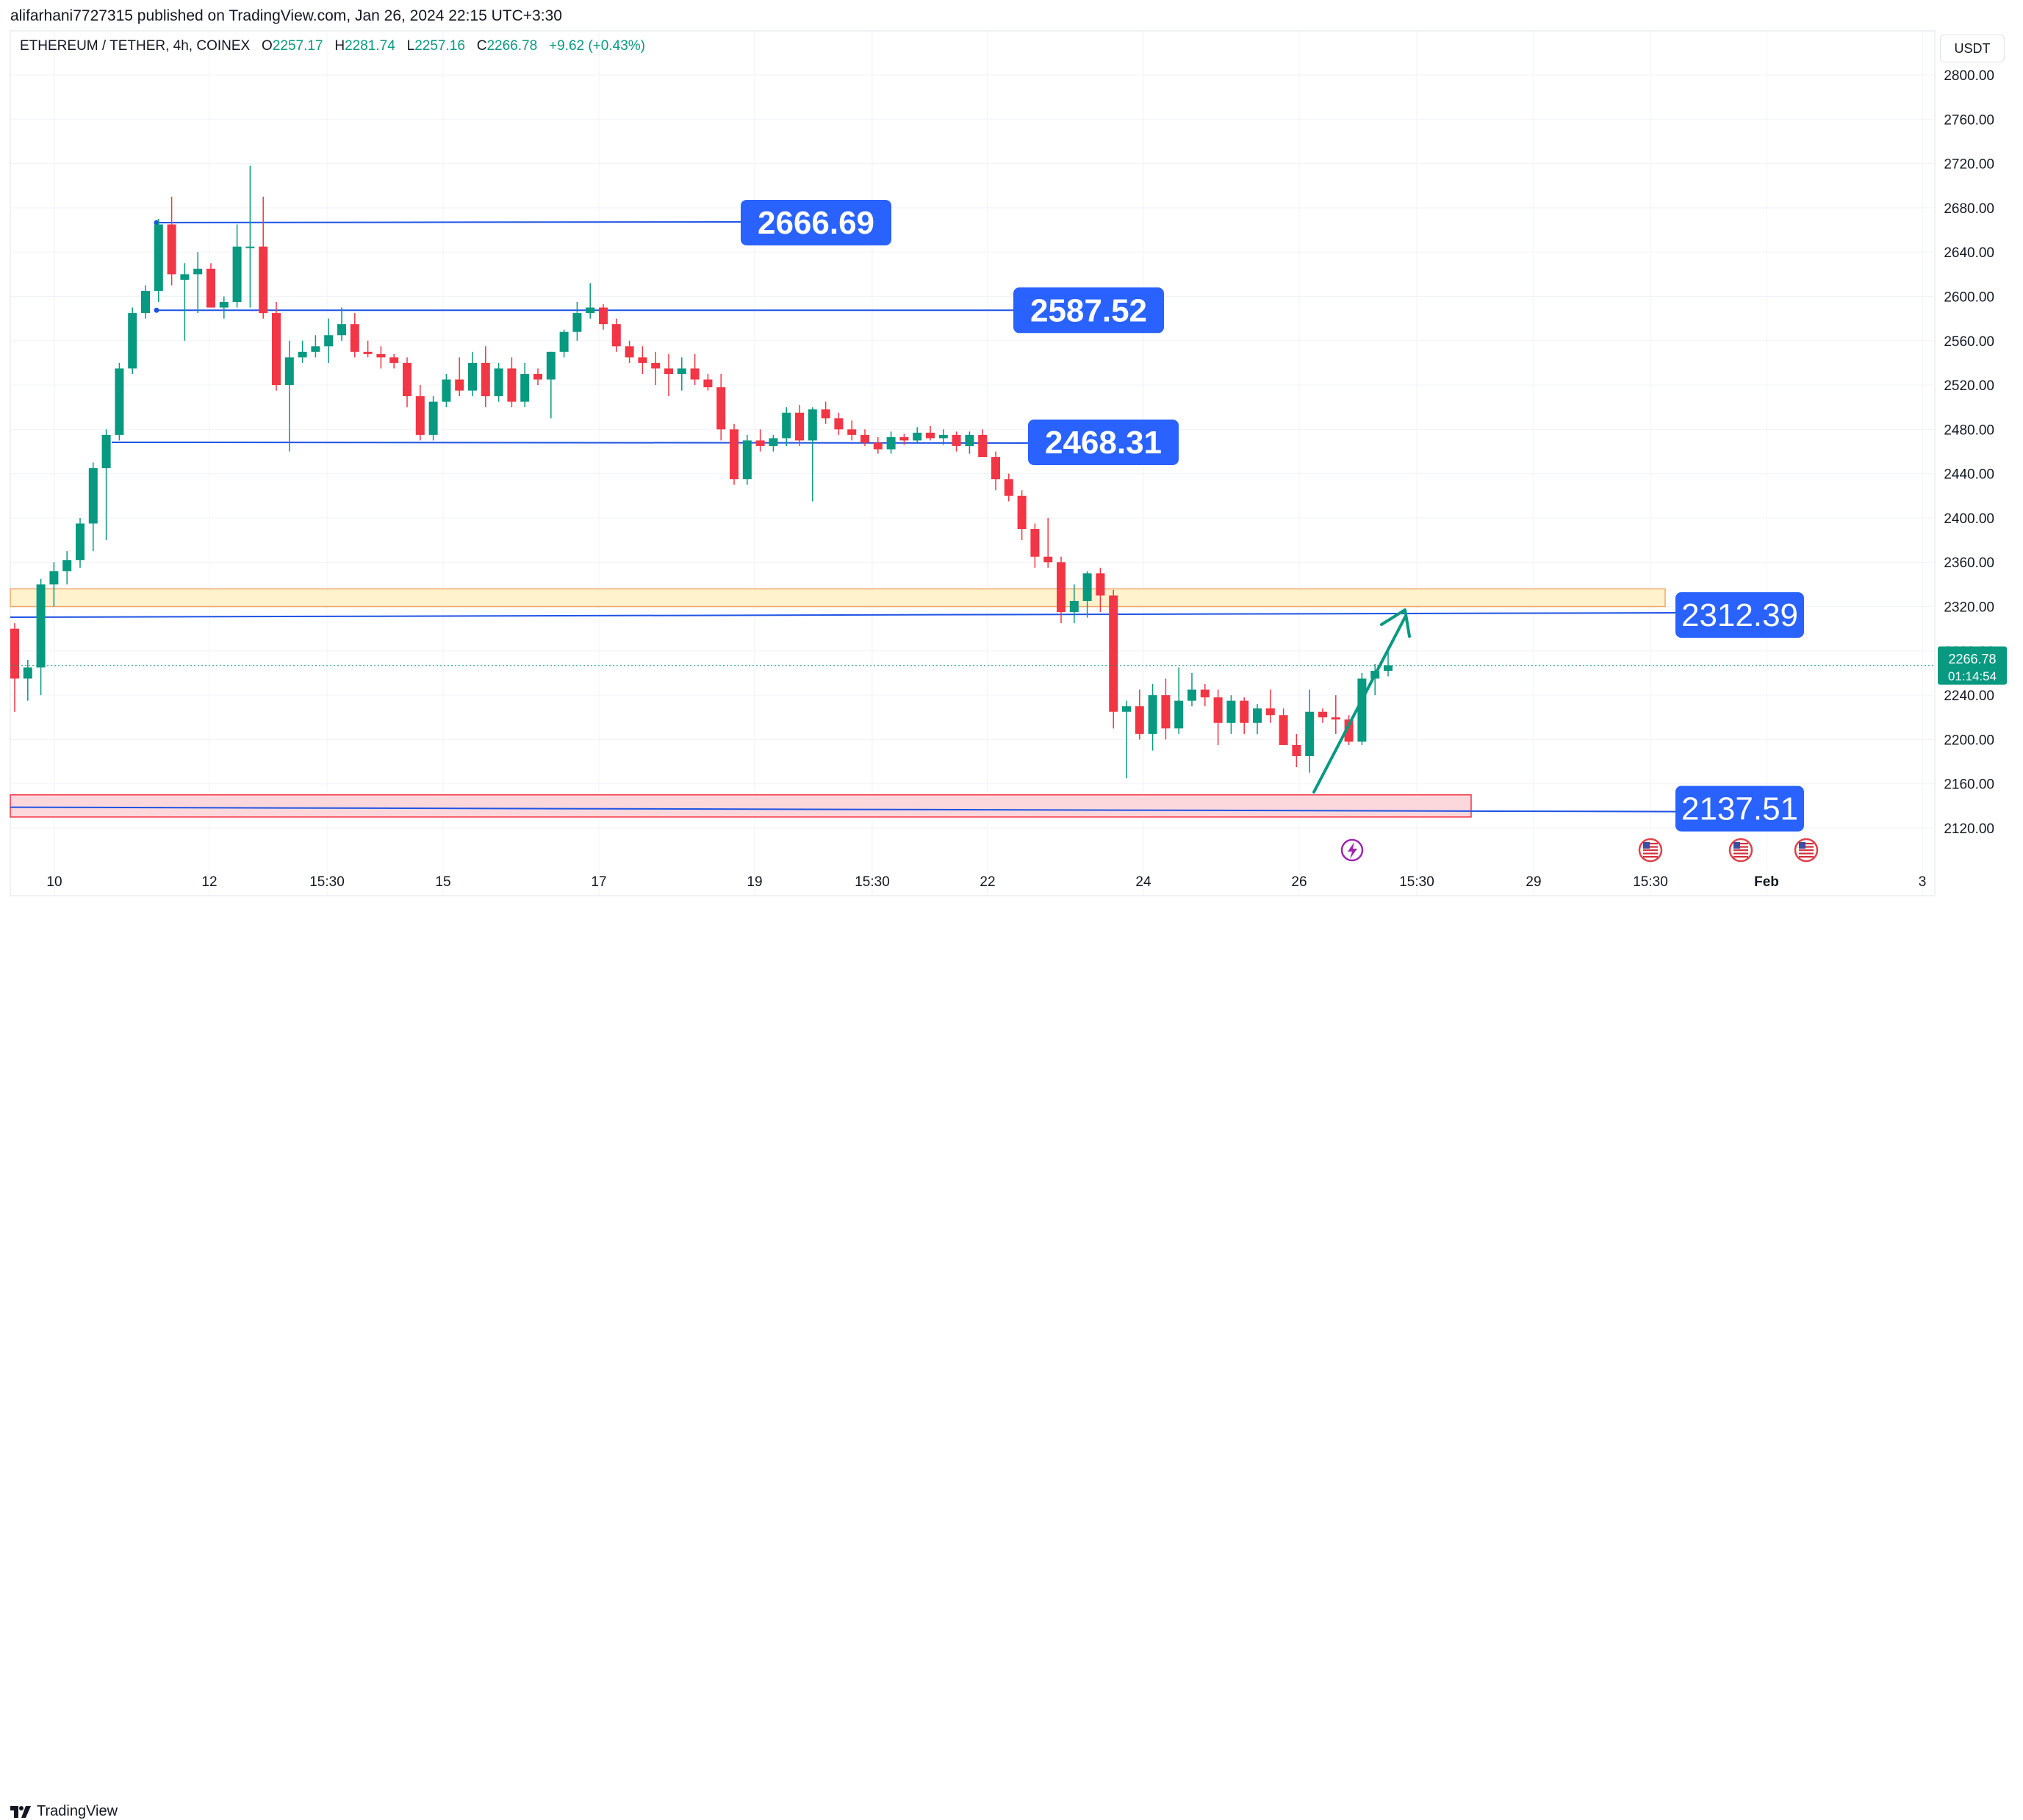 Image resolution: width=2023 pixels, height=1820 pixels. What do you see at coordinates (135, 46) in the screenshot?
I see `symbol-name: ETHEREUM / TETHER, 4h, COINEX` at bounding box center [135, 46].